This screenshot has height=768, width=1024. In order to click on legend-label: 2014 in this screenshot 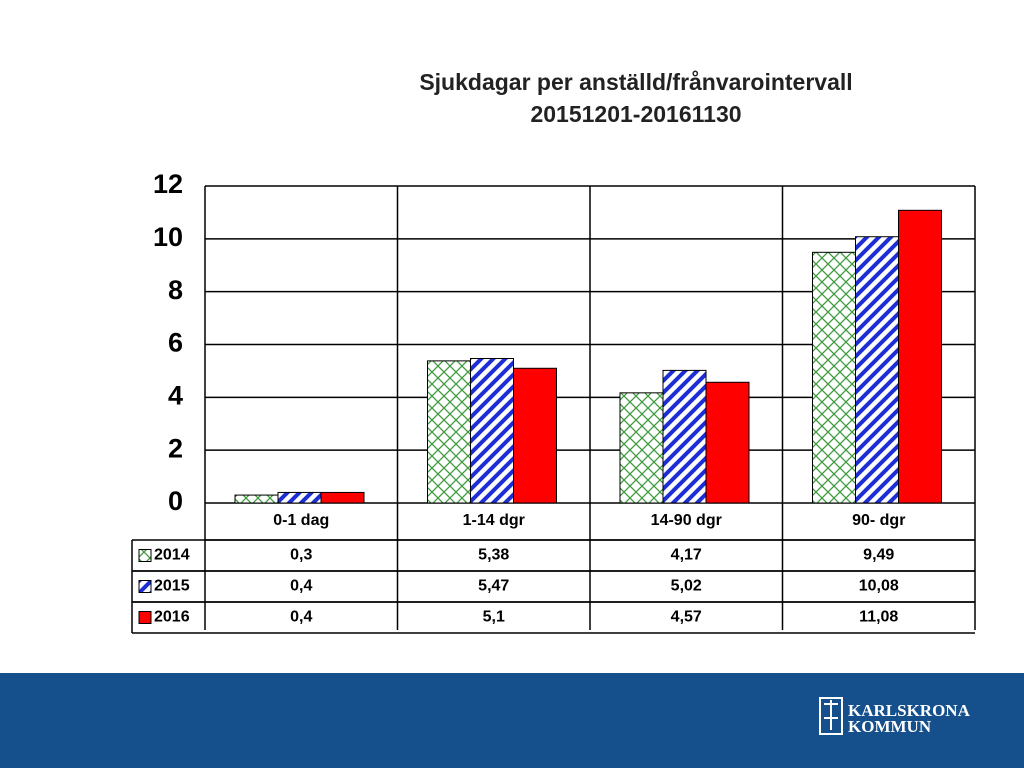, I will do `click(172, 555)`.